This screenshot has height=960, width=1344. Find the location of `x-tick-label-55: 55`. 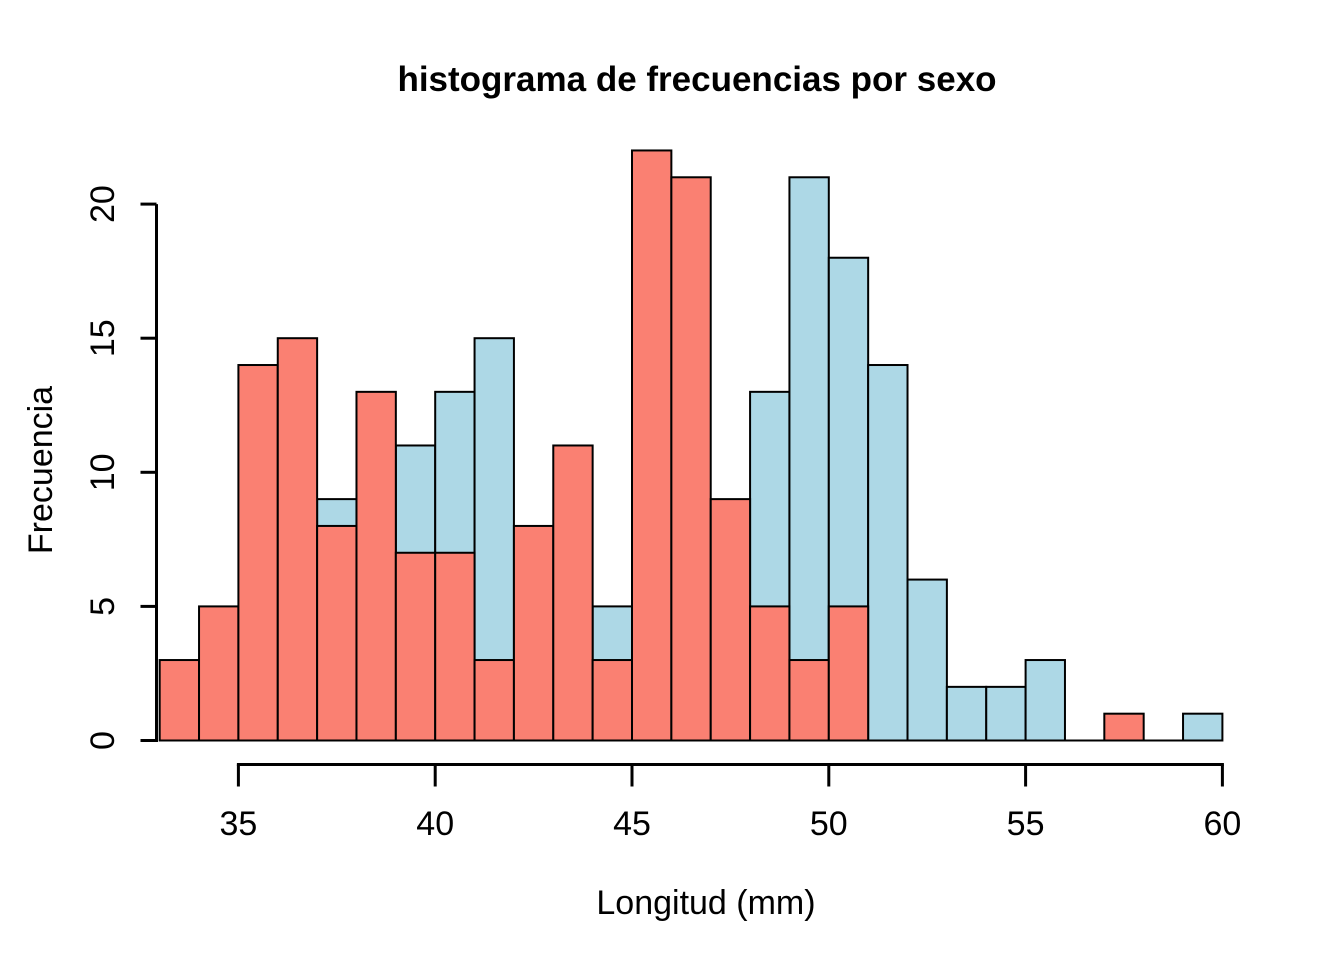

x-tick-label-55: 55 is located at coordinates (1026, 824).